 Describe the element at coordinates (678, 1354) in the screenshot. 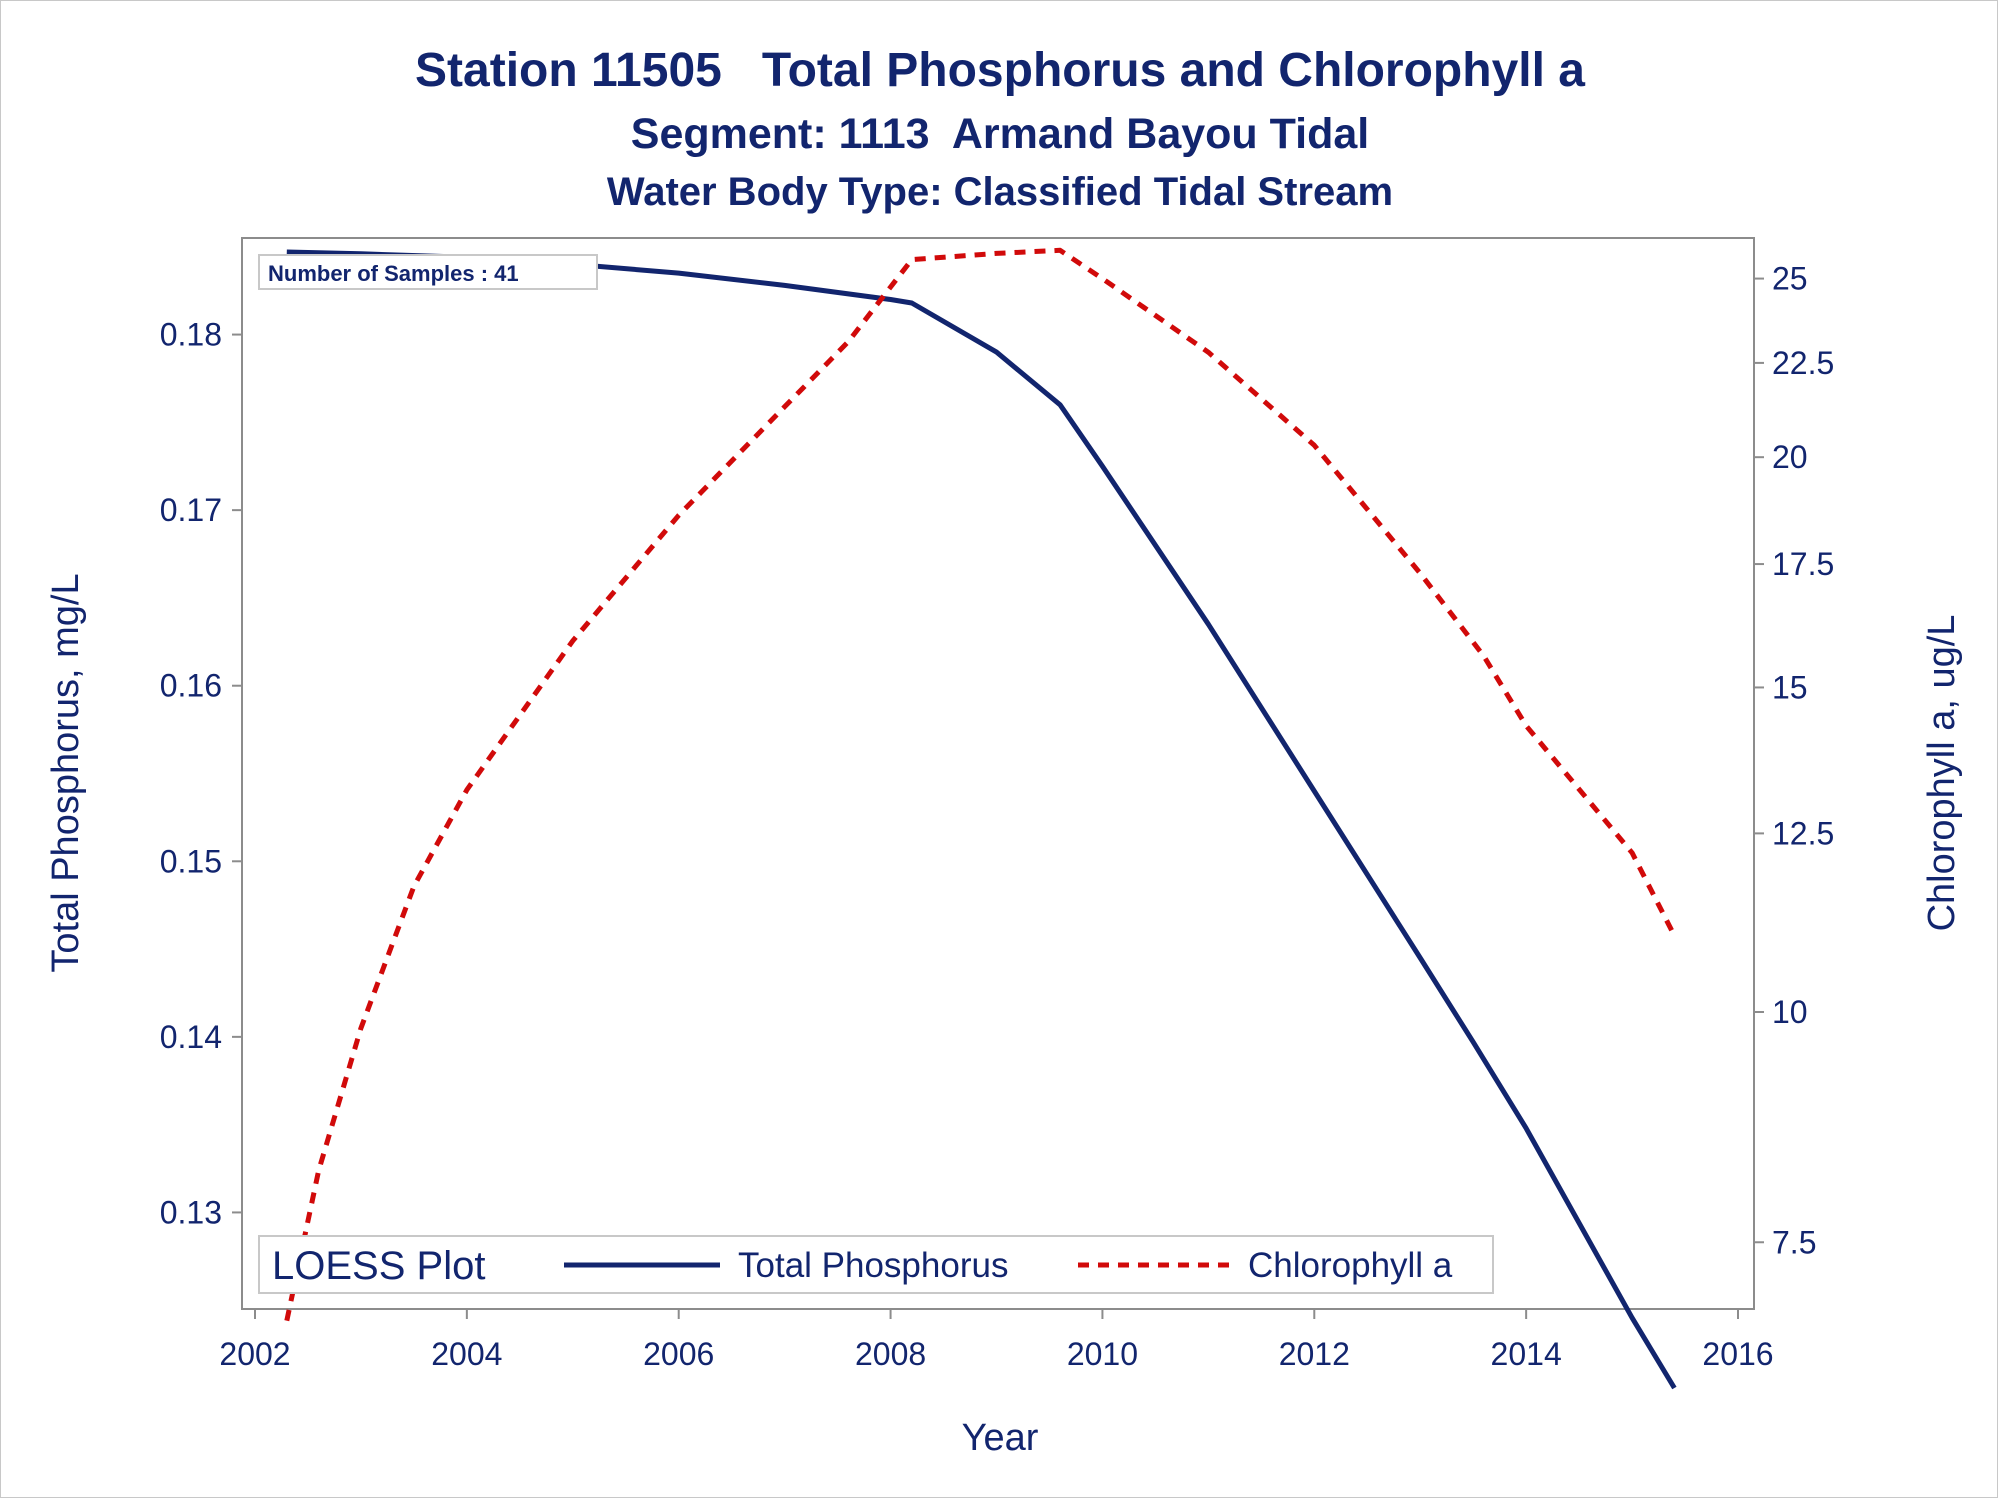

I see `x-tick-label: 2006` at that location.